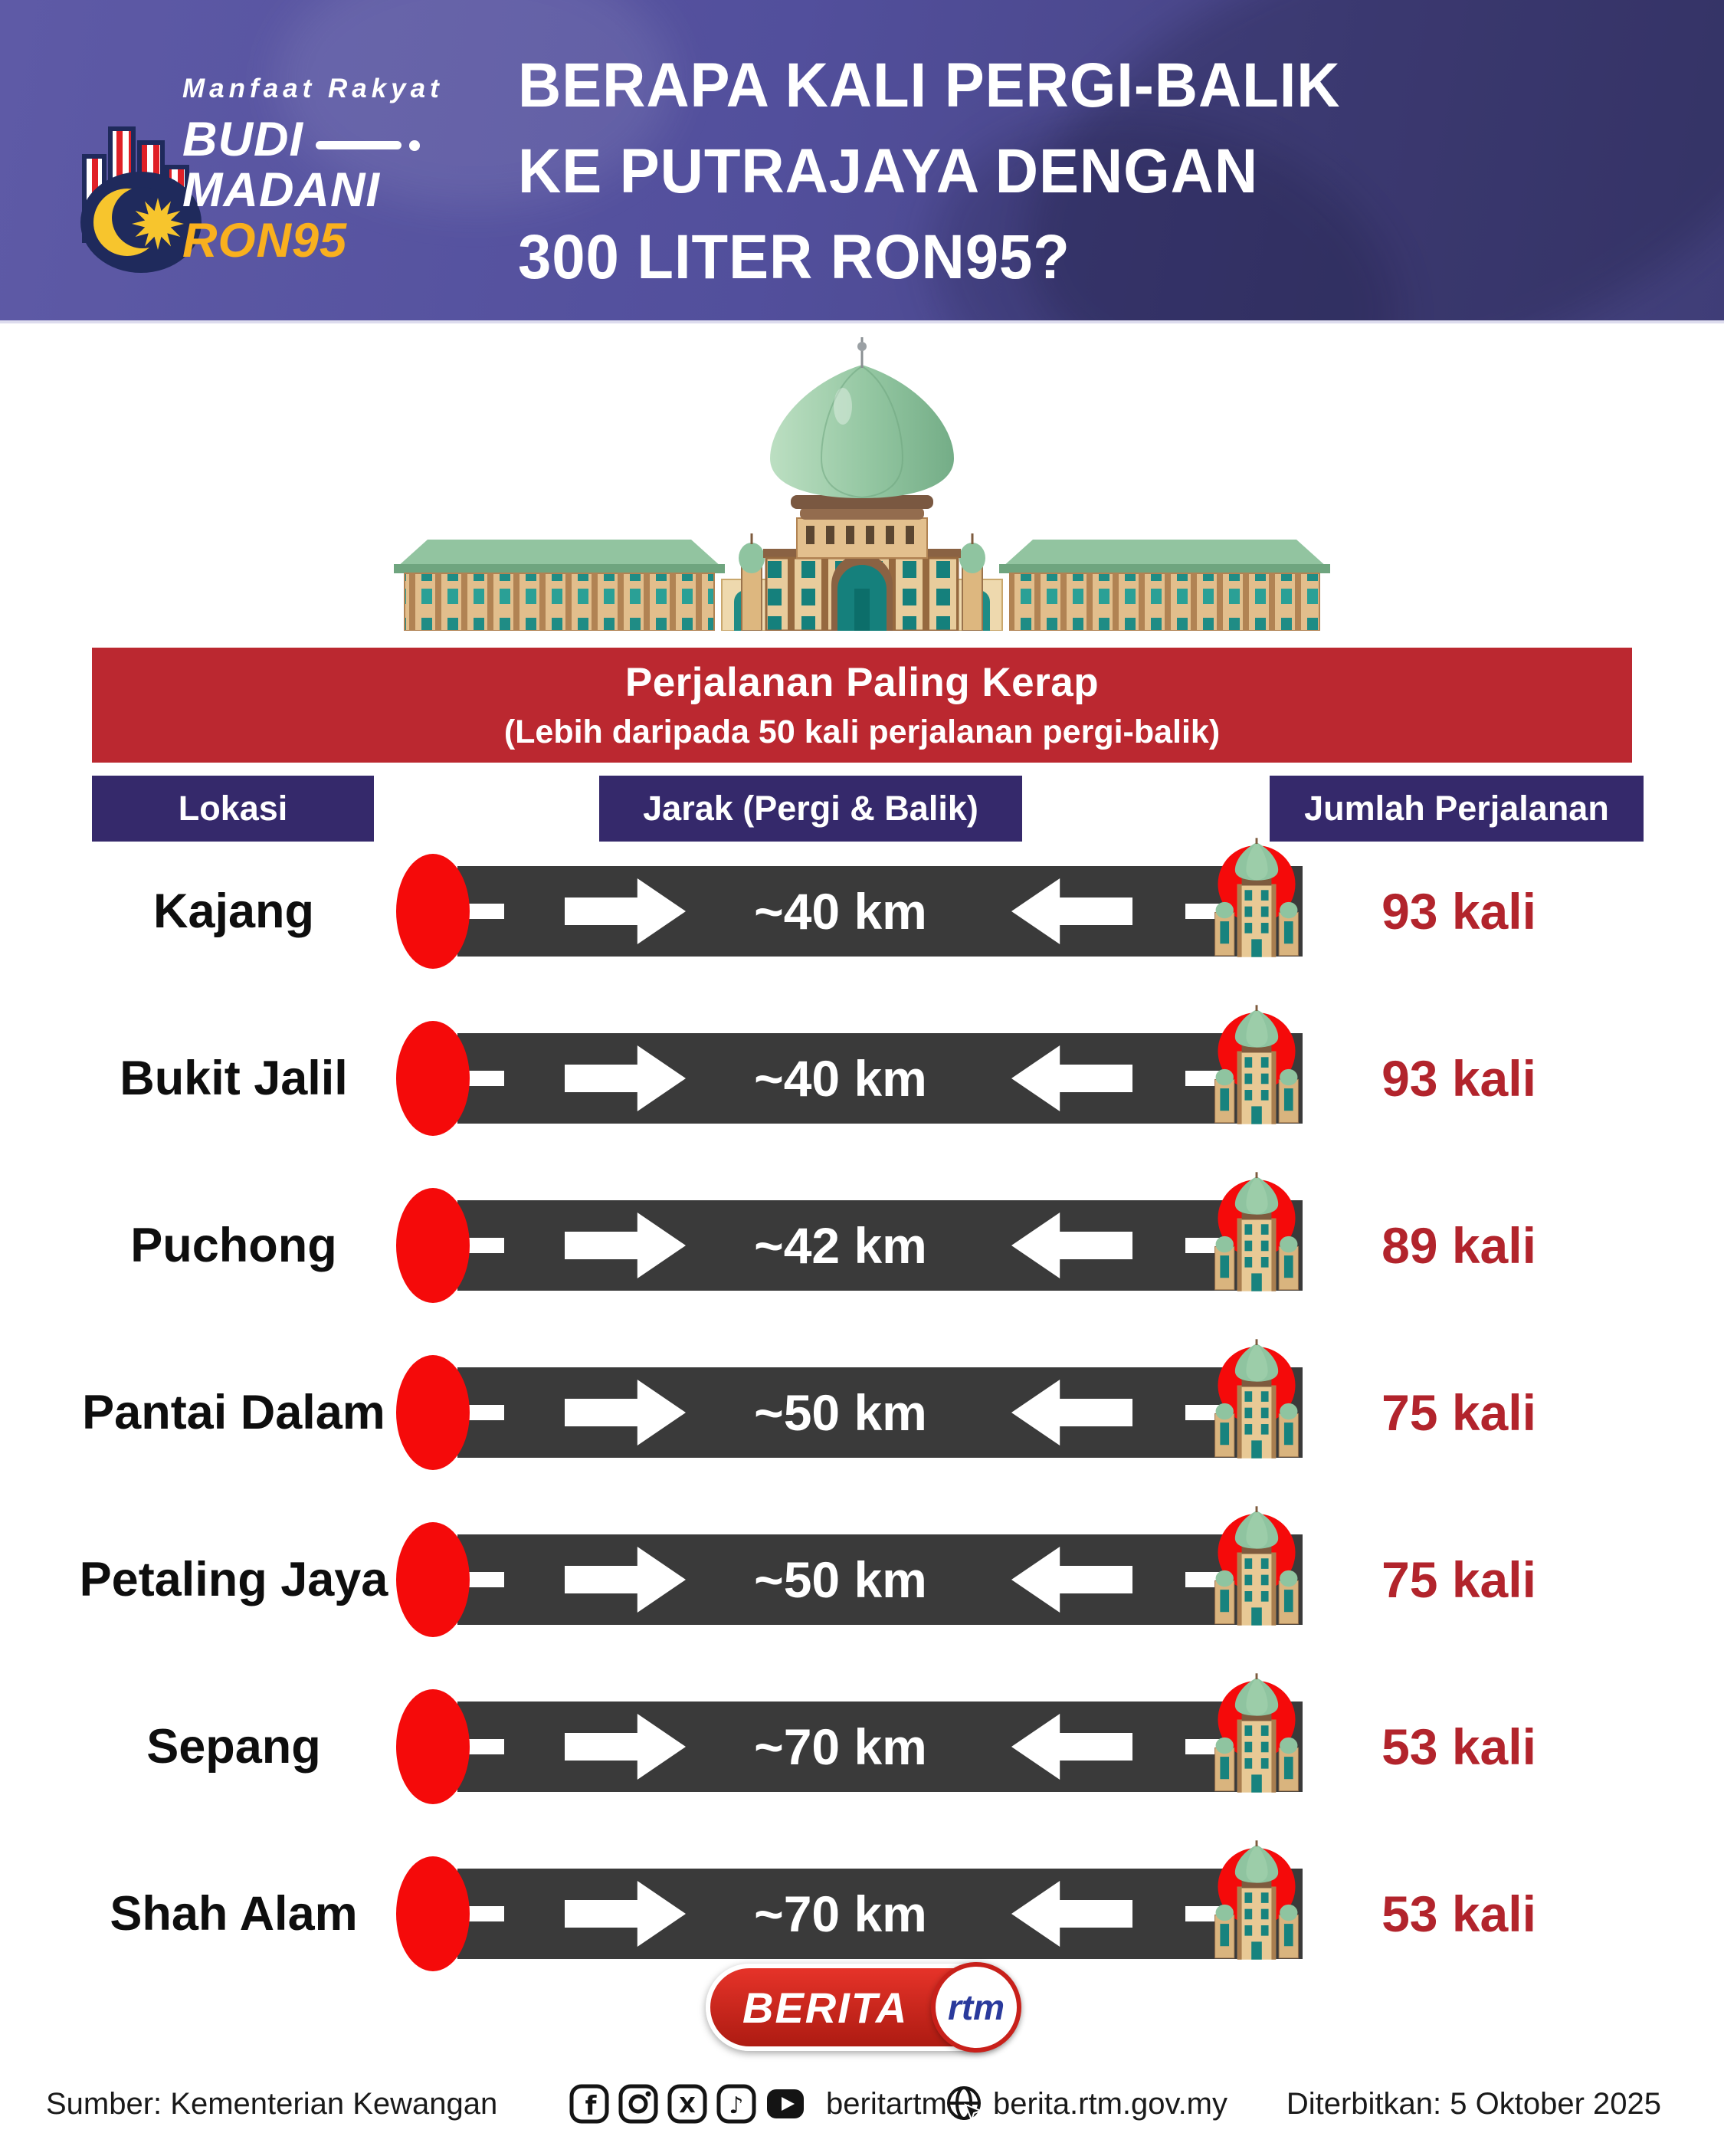 The width and height of the screenshot is (1724, 2156). Describe the element at coordinates (233, 1580) in the screenshot. I see `location-label: Petaling Jaya` at that location.